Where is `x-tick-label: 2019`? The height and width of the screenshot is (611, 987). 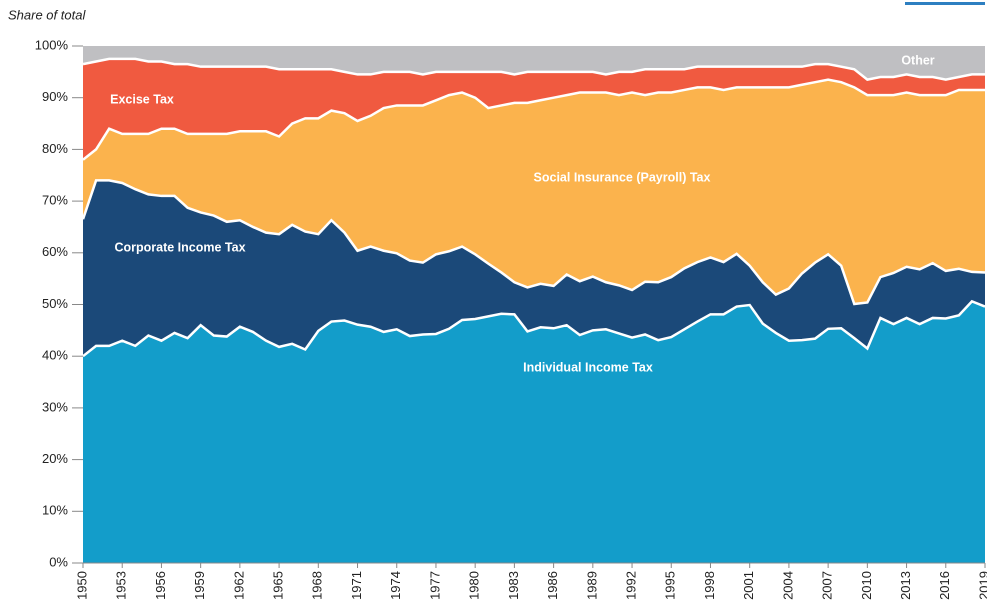
x-tick-label: 2019 is located at coordinates (981, 585).